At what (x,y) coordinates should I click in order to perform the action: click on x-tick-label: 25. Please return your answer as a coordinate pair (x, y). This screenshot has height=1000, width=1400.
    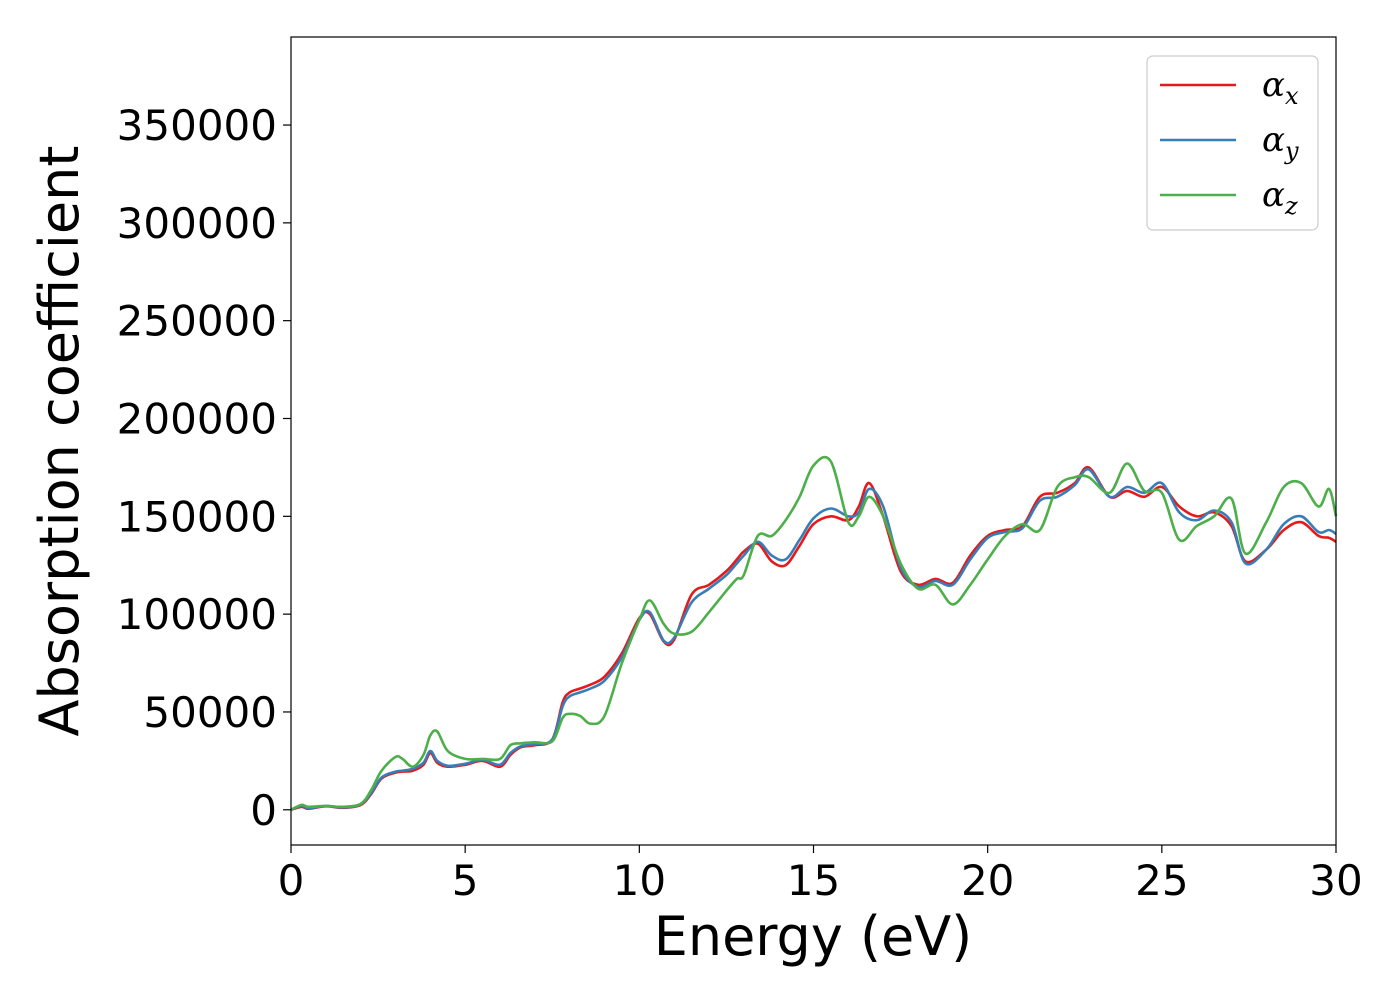
    Looking at the image, I should click on (1161, 880).